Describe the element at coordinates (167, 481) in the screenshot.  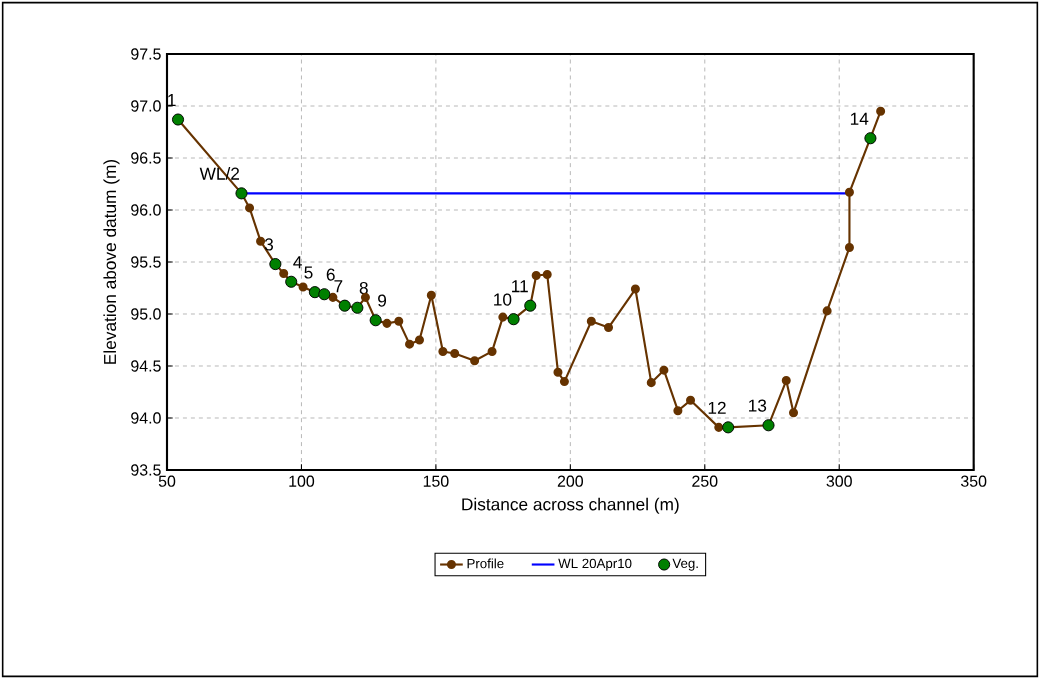
I see `x-tick-label: 50` at that location.